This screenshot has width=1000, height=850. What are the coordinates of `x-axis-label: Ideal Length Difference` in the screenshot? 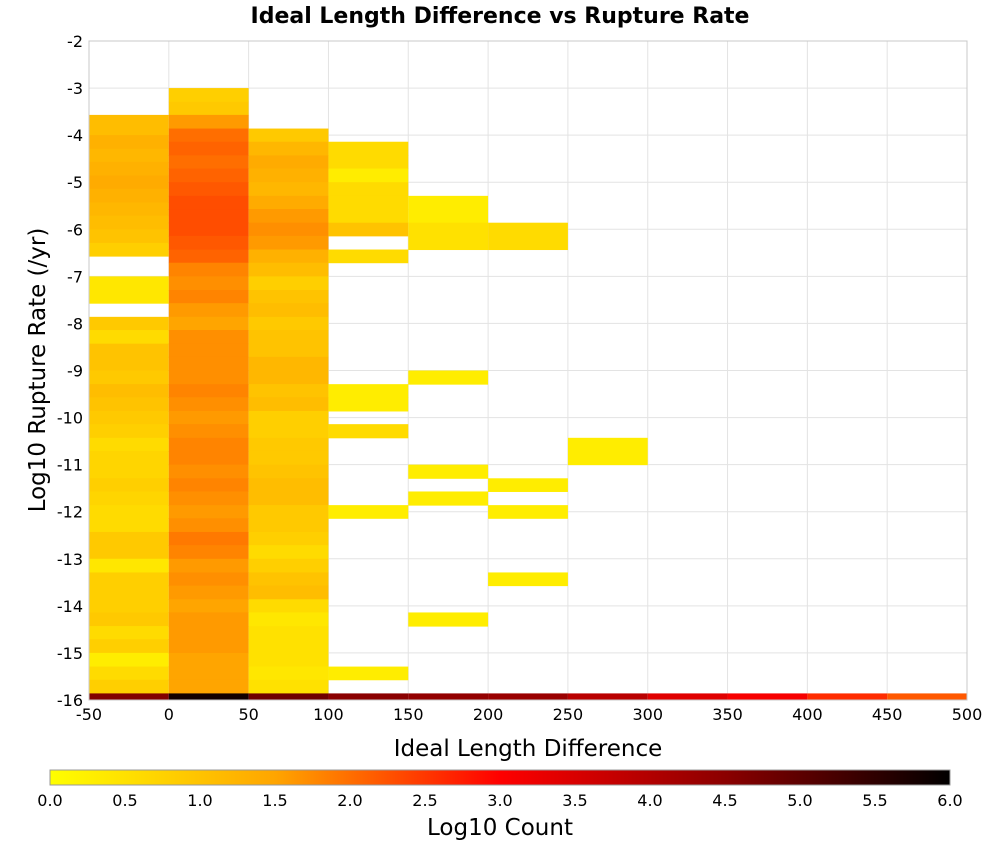 It's located at (528, 749).